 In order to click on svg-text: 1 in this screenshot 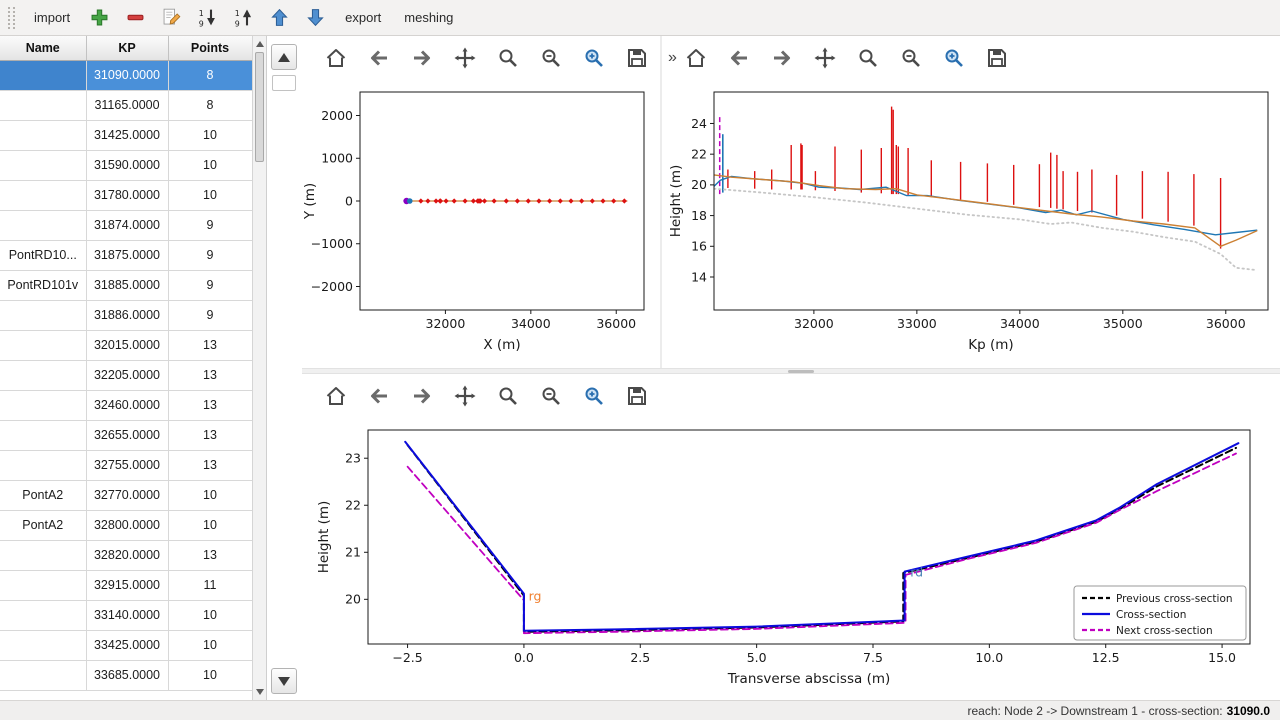, I will do `click(237, 13)`.